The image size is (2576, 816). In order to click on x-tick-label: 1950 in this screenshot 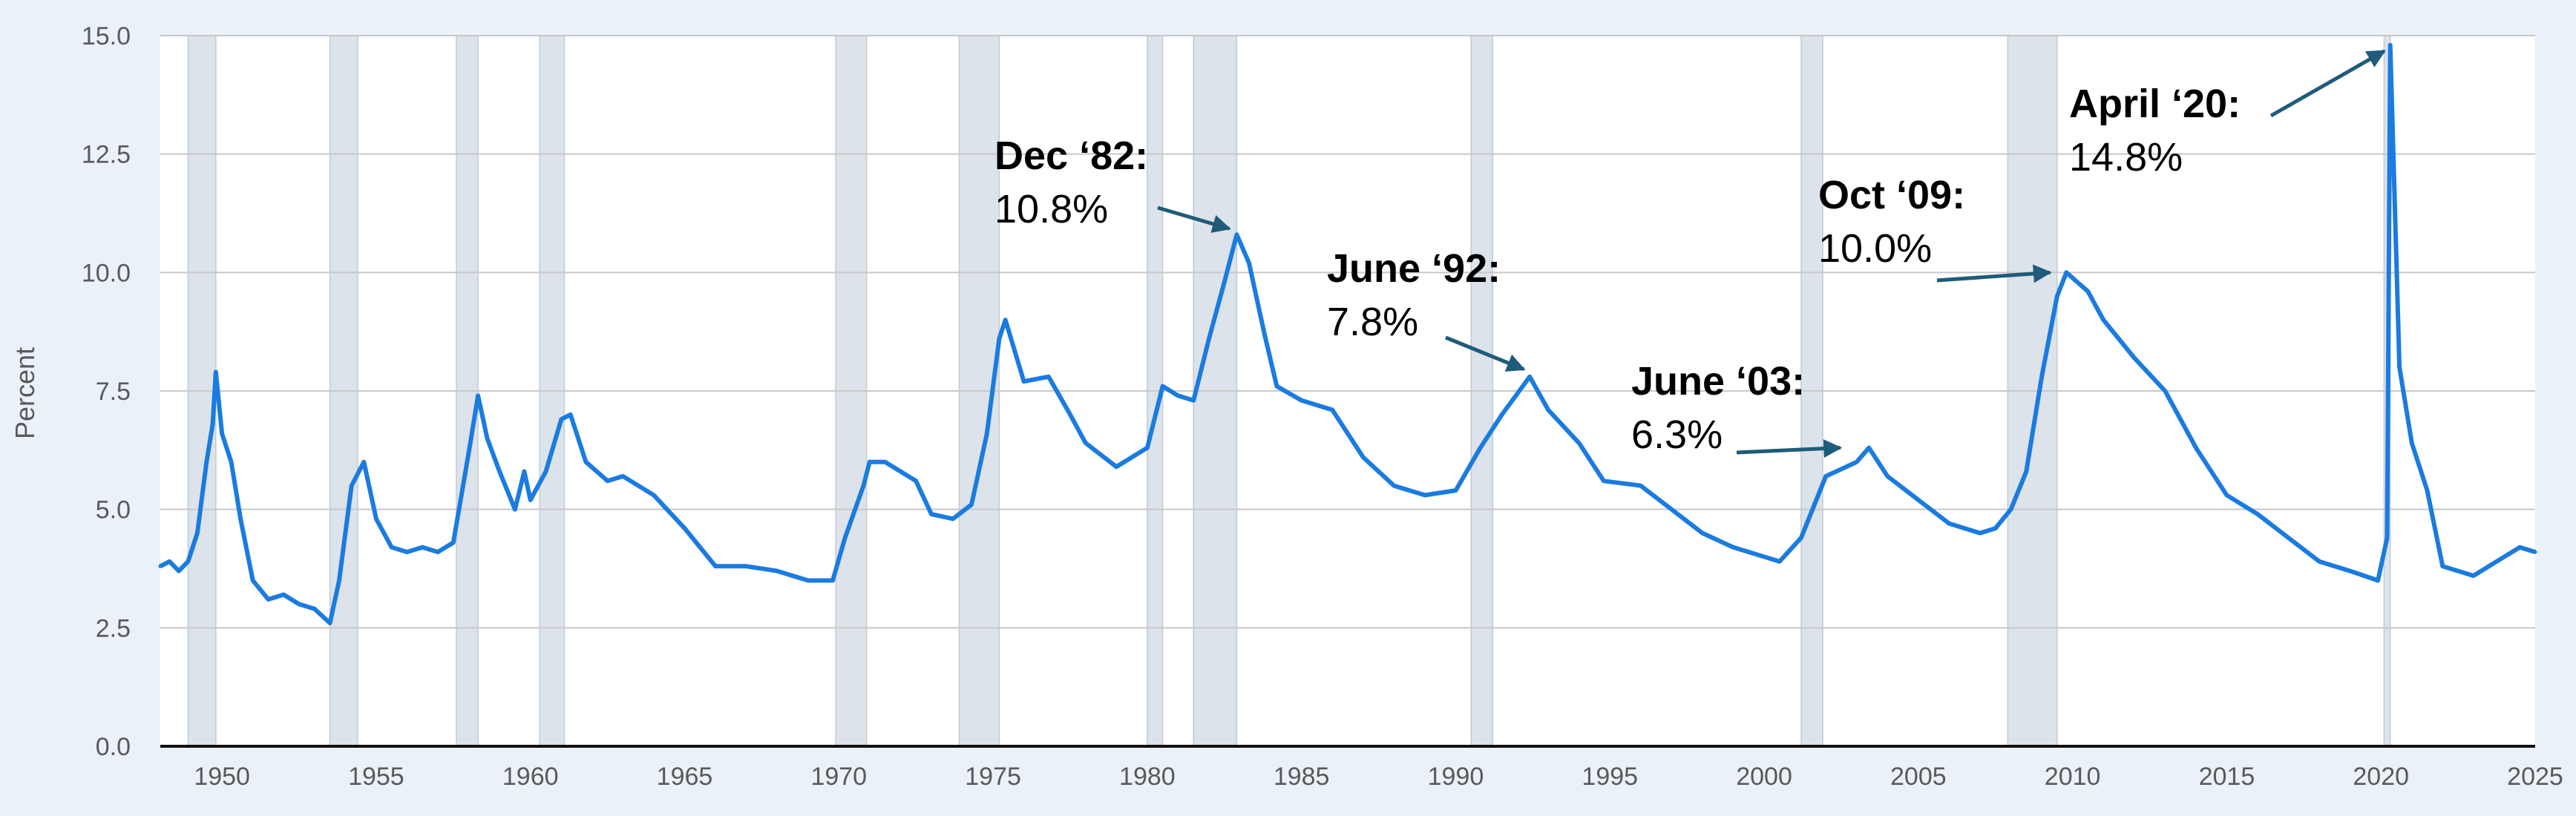, I will do `click(222, 777)`.